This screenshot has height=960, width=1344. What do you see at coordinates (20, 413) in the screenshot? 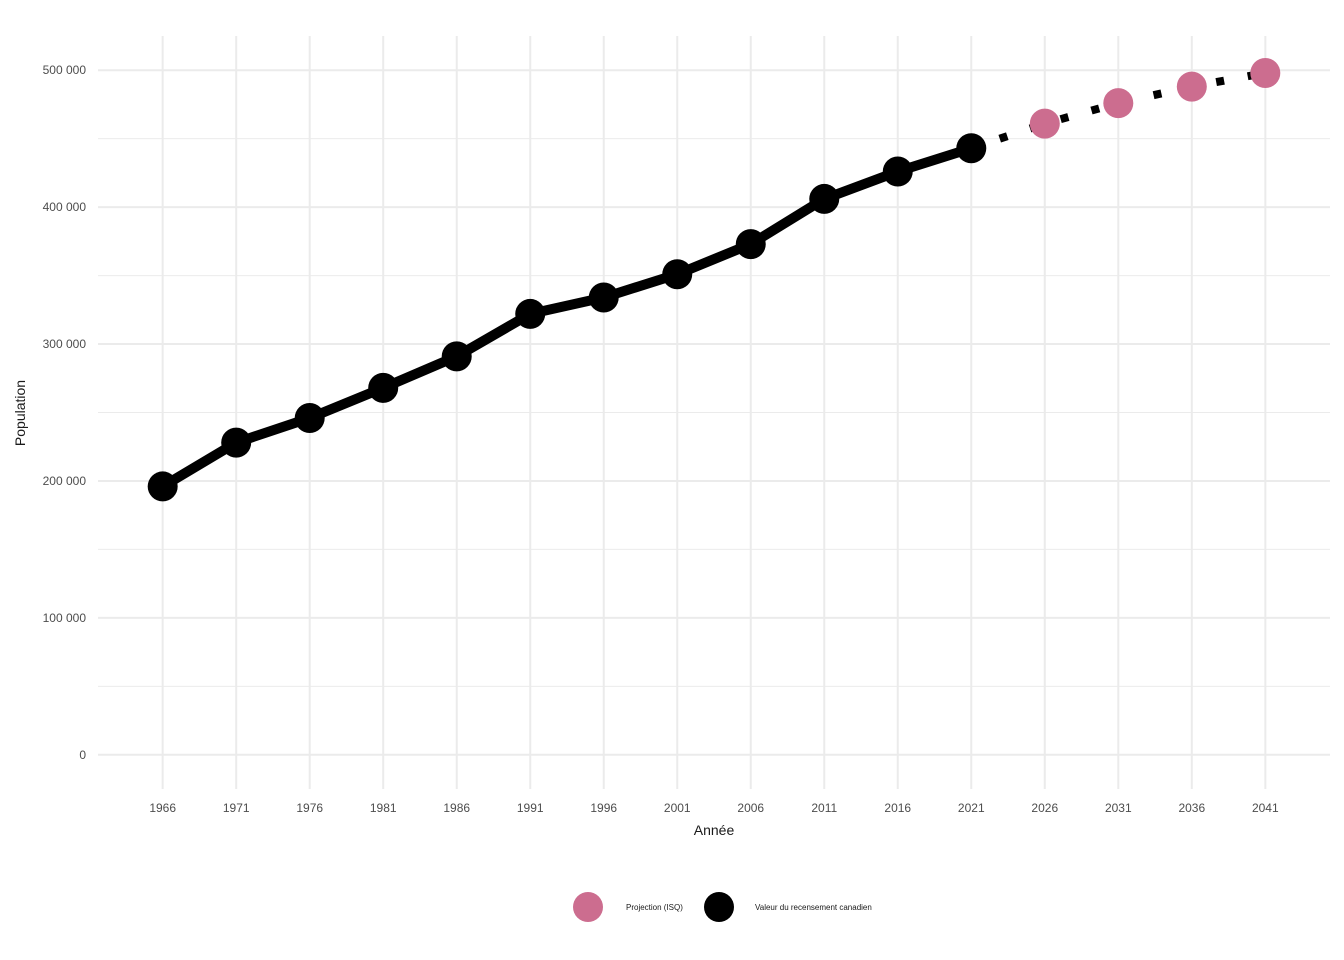
I see `y-axis-title: Population` at bounding box center [20, 413].